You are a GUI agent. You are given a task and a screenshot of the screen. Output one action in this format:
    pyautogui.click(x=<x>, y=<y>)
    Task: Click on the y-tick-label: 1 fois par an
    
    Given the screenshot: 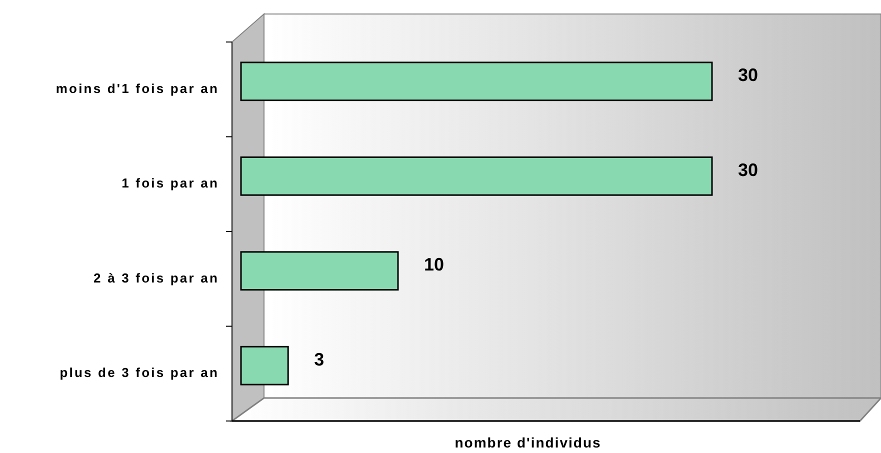 What is the action you would take?
    pyautogui.click(x=170, y=183)
    